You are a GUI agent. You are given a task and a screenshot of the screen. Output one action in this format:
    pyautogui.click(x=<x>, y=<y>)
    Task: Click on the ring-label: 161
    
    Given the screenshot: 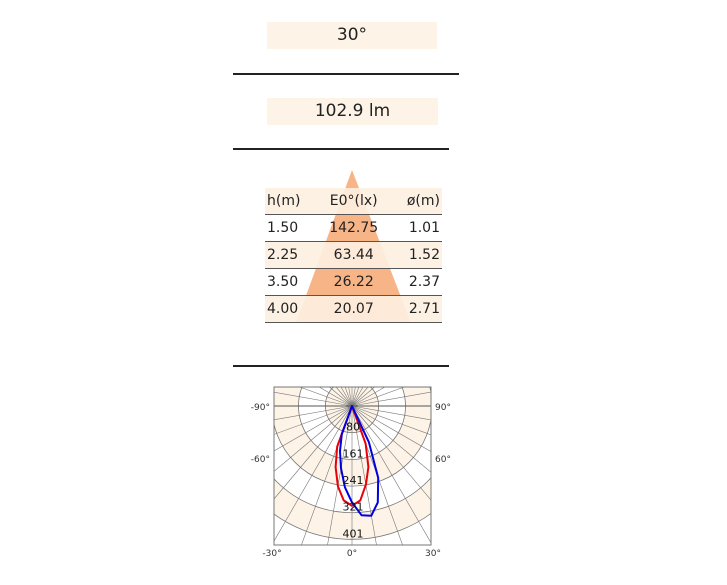 What is the action you would take?
    pyautogui.click(x=353, y=454)
    